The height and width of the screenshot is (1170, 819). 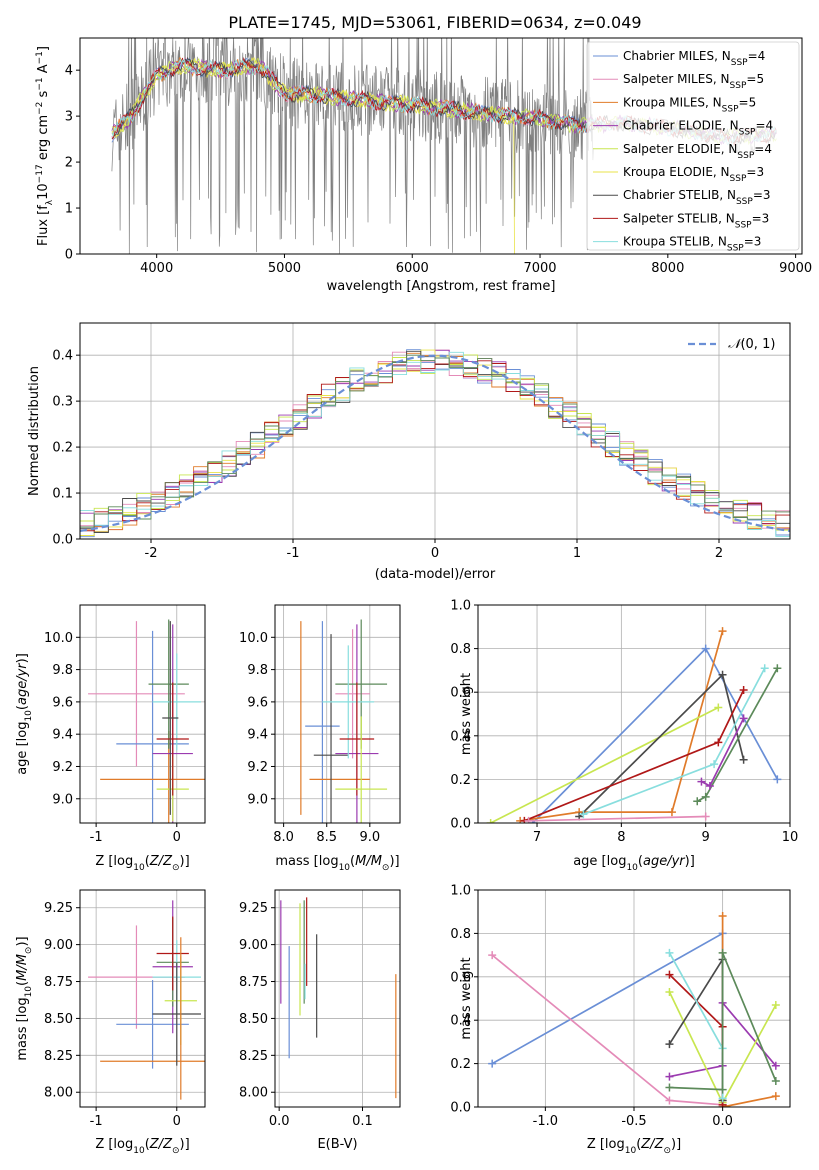 I want to click on legend-label: Kroupa STELIB, NSSP=3, so click(x=692, y=244).